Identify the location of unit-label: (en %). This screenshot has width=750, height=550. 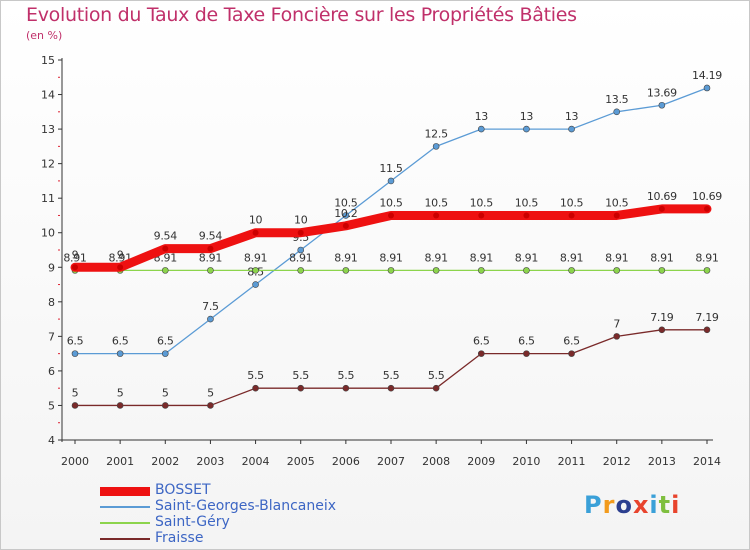
(44, 35).